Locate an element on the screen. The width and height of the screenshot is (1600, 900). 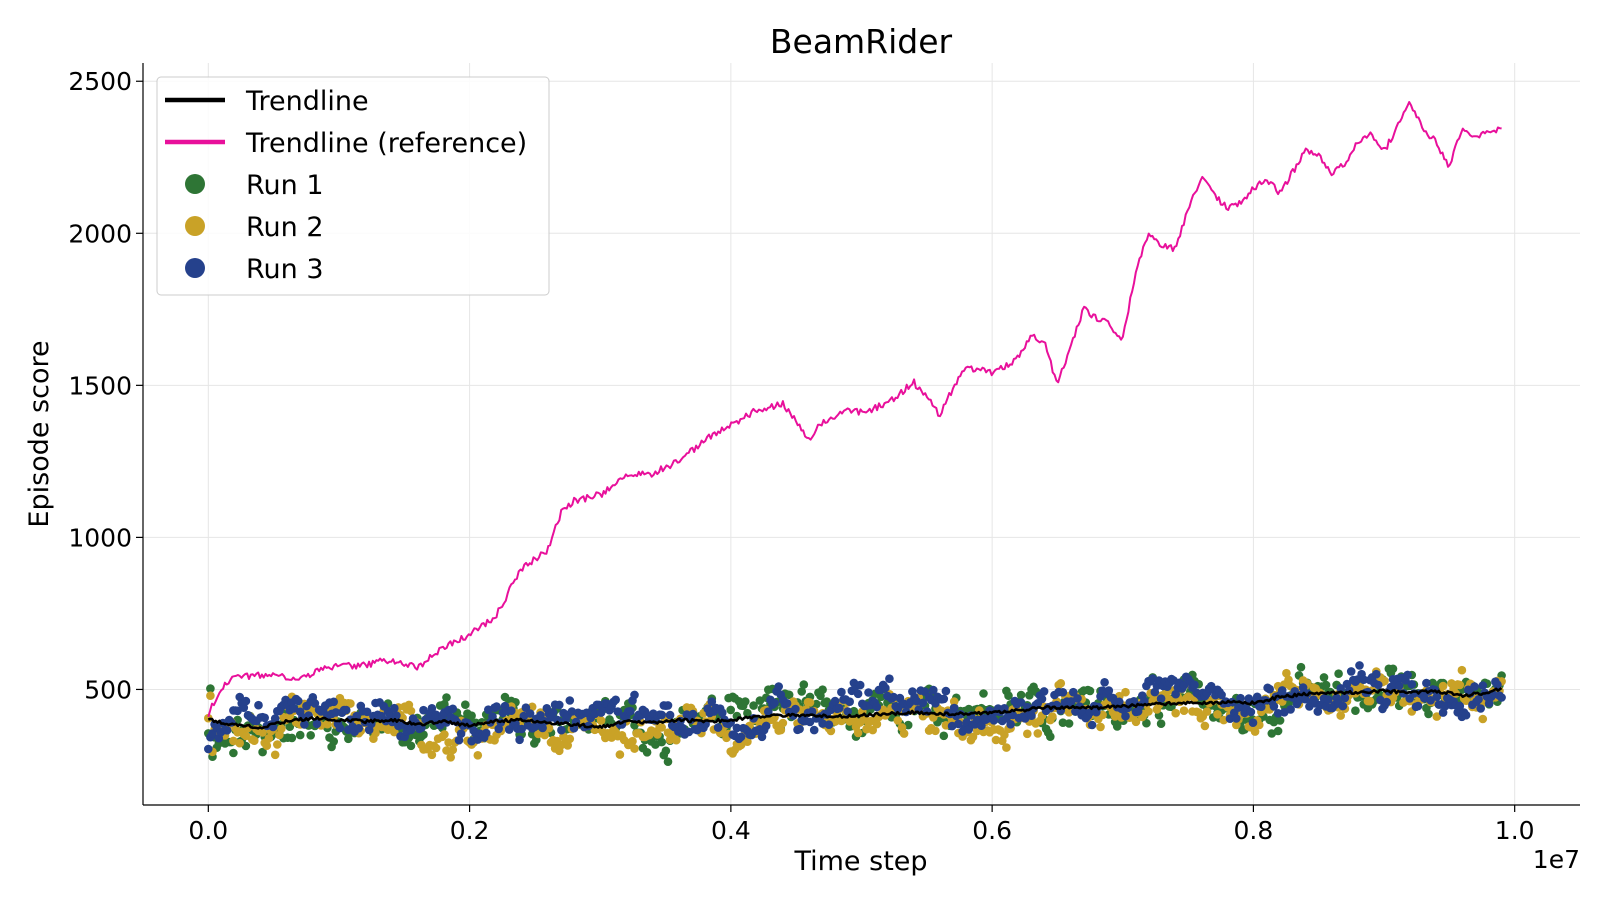
y-tick-label: 1000 is located at coordinates (100, 537).